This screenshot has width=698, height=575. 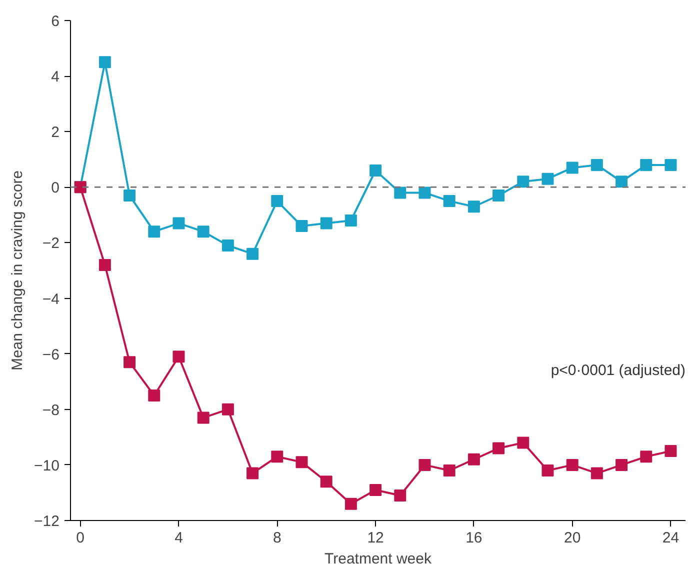 What do you see at coordinates (51, 299) in the screenshot?
I see `y-tick-label: −4` at bounding box center [51, 299].